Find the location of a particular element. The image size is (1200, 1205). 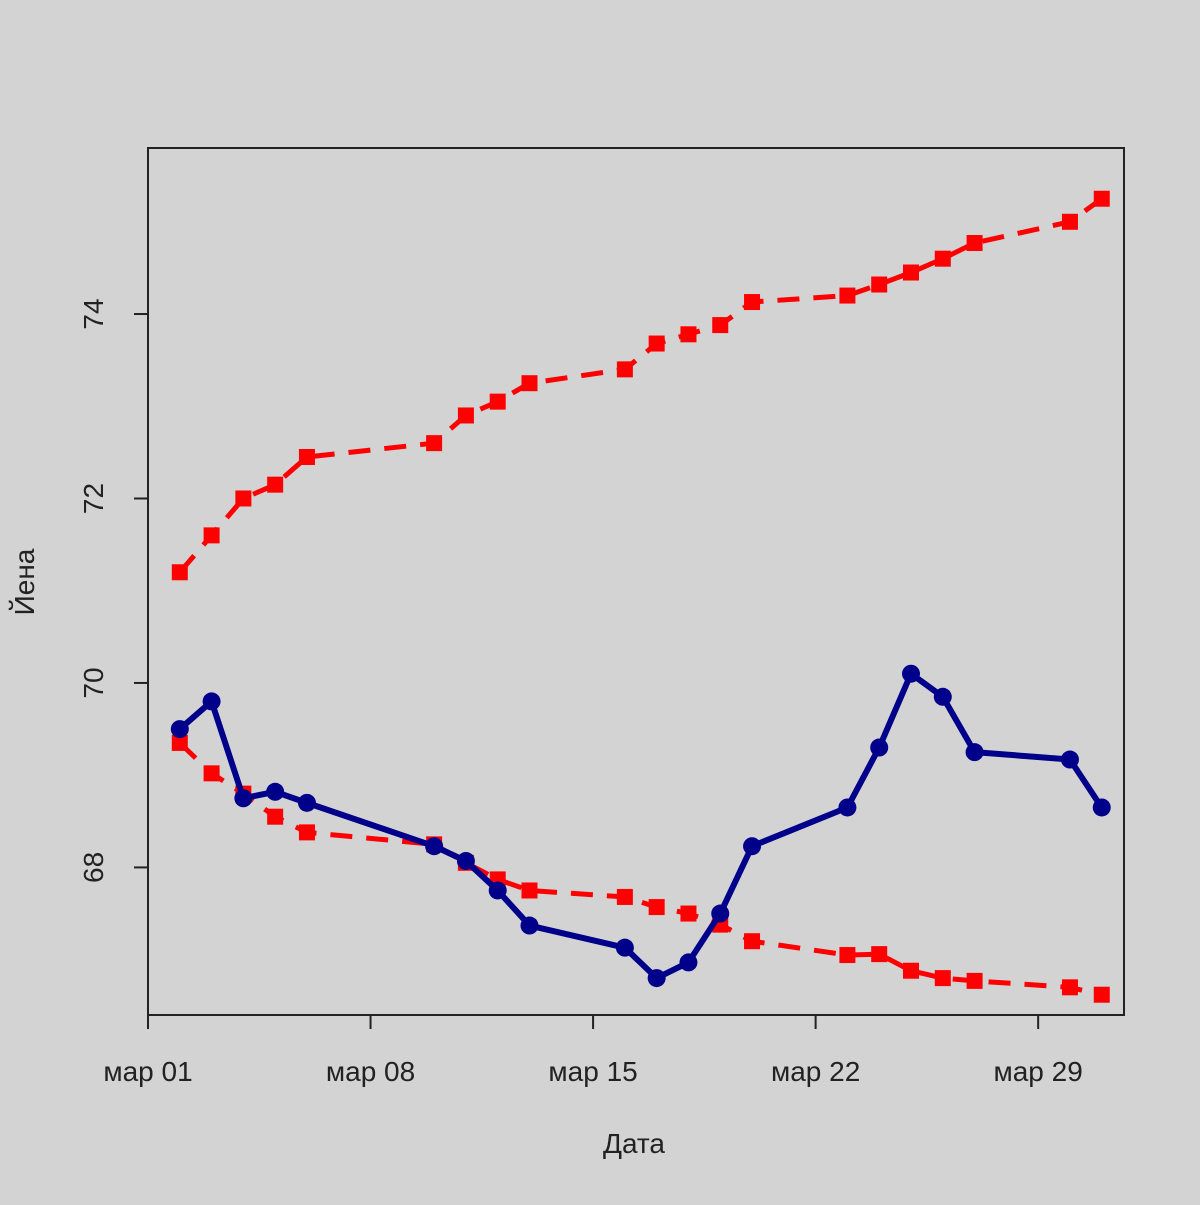

y-tick-label: 70 is located at coordinates (93, 682).